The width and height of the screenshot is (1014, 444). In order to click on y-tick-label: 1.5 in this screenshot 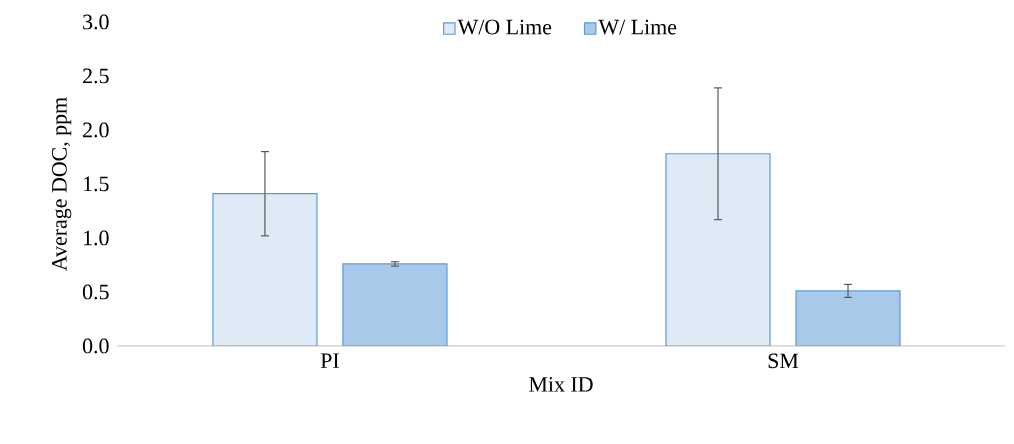, I will do `click(96, 184)`.